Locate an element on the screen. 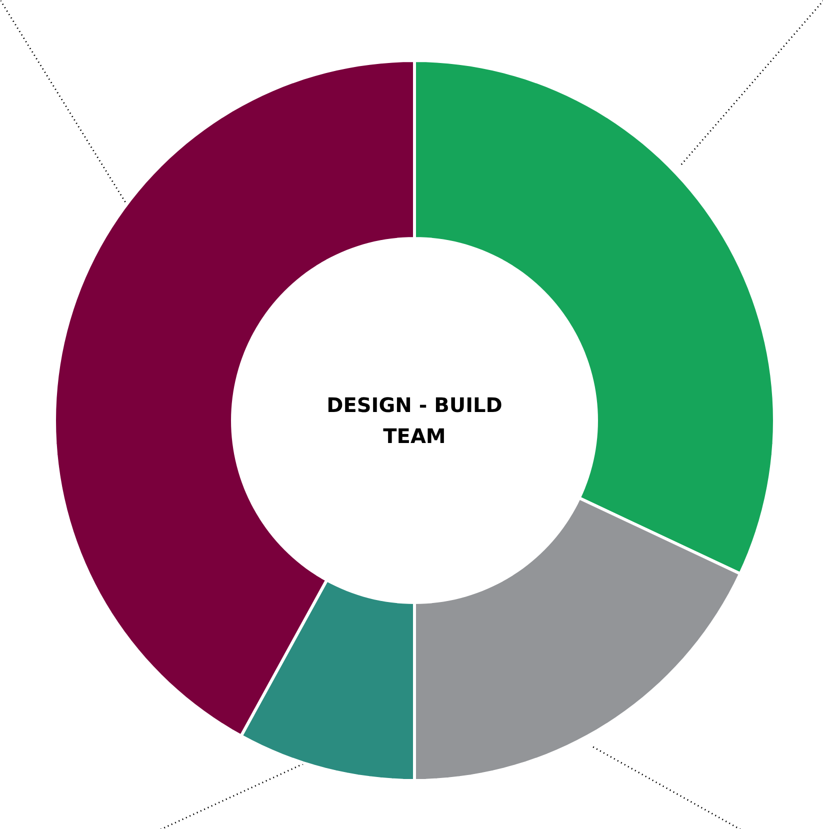 This screenshot has width=823, height=829. text: DESIGN - BUILD TEAM is located at coordinates (414, 420).